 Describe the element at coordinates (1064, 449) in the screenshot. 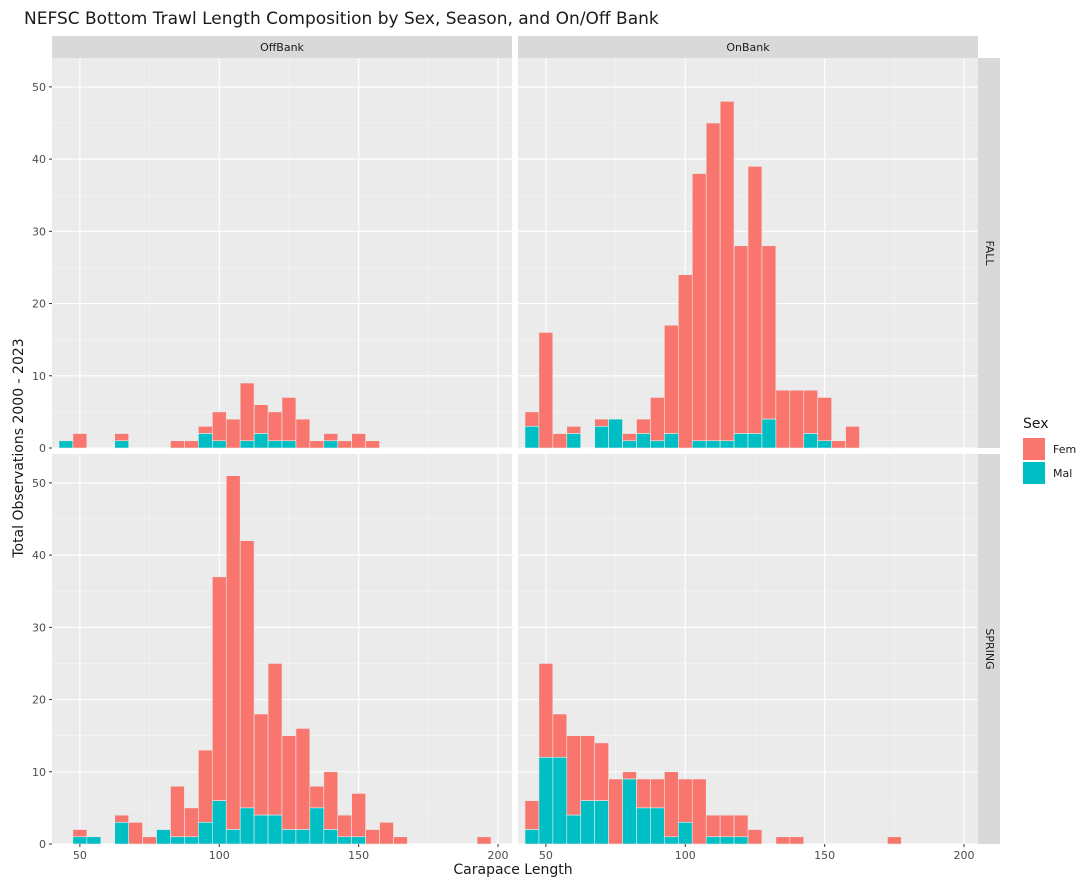

I see `legend-label: Fem` at that location.